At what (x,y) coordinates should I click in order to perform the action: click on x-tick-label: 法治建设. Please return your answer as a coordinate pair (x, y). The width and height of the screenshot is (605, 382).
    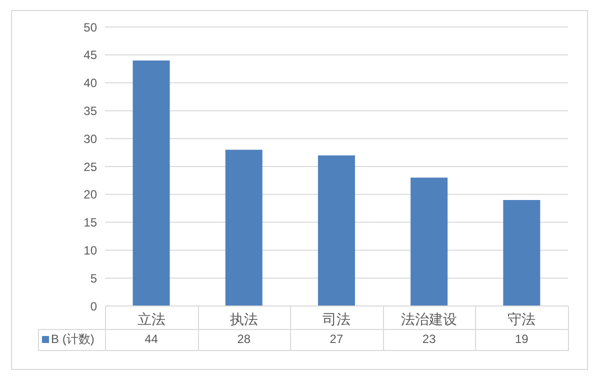
    Looking at the image, I should click on (429, 318).